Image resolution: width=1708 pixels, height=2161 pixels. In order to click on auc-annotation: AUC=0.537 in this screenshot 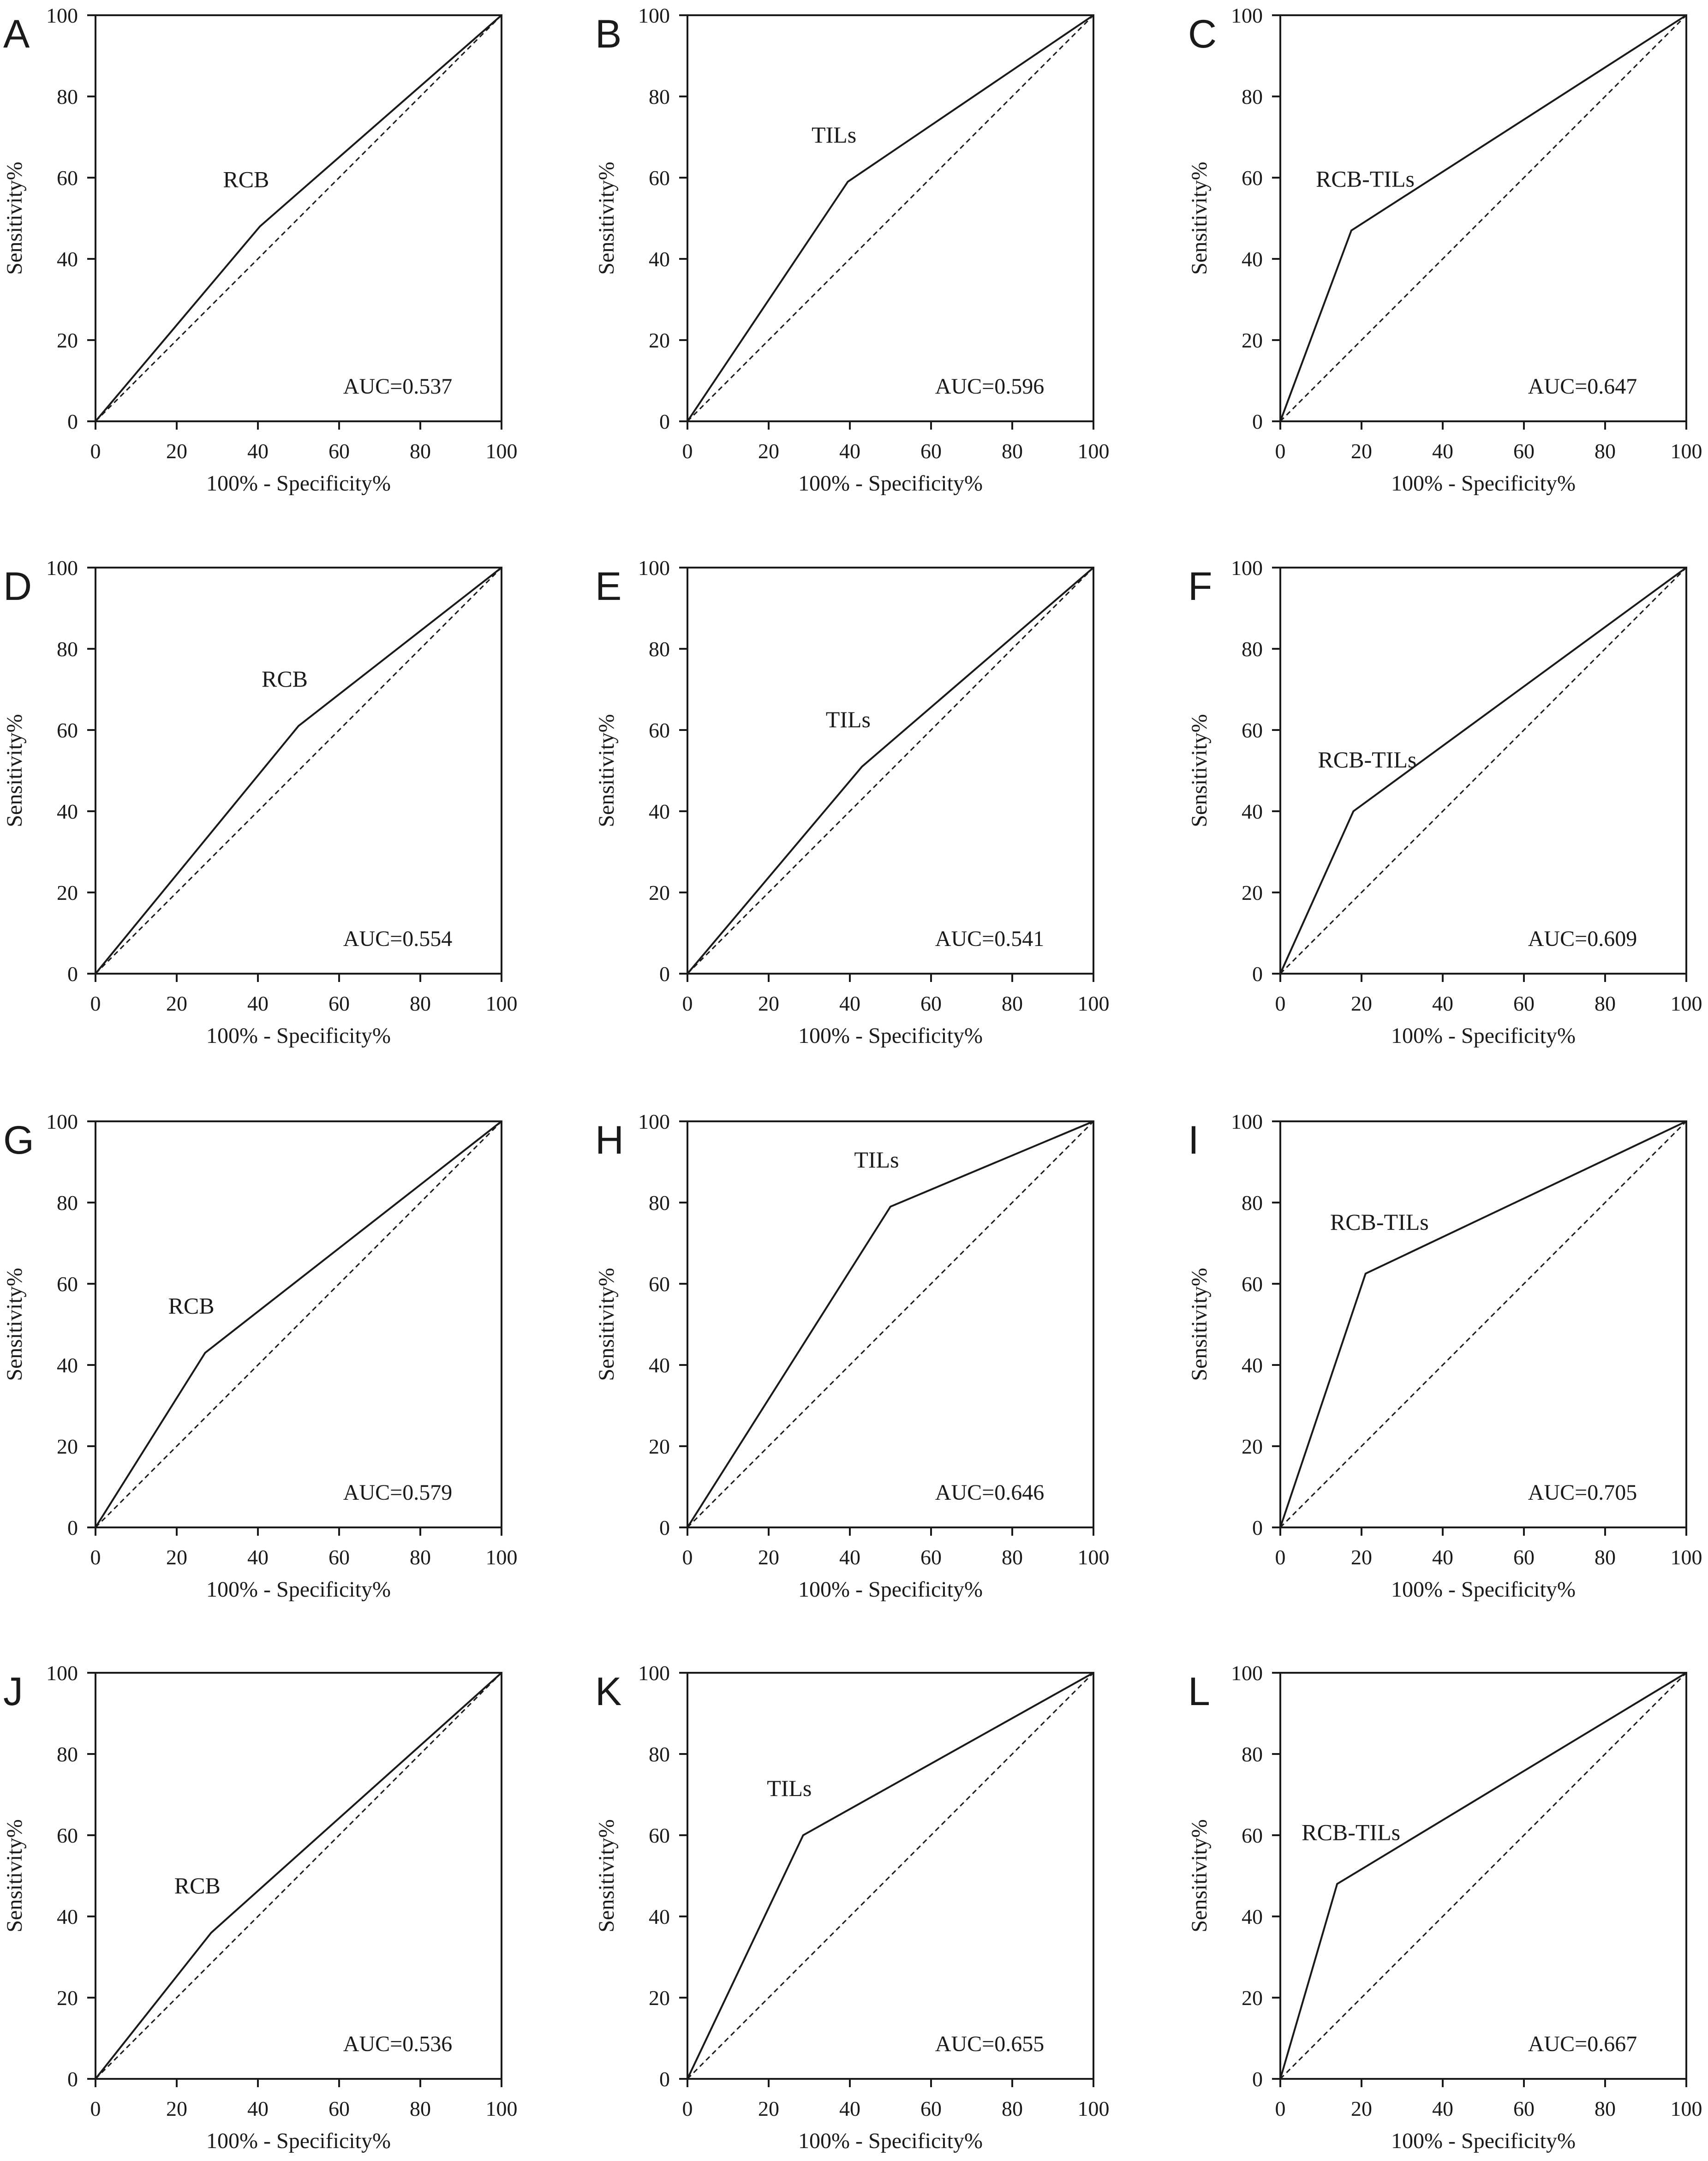, I will do `click(397, 386)`.